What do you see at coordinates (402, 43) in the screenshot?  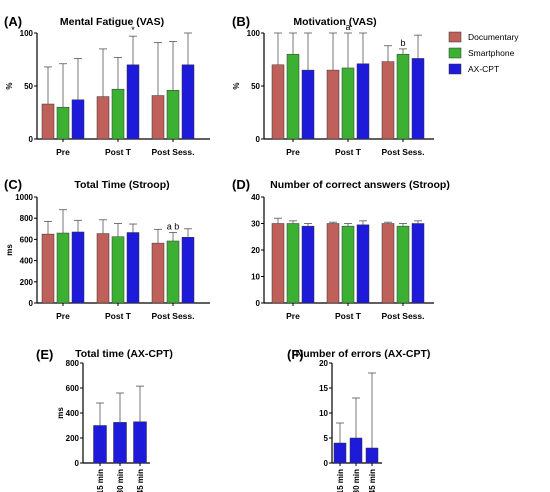 I see `significance-label: b` at bounding box center [402, 43].